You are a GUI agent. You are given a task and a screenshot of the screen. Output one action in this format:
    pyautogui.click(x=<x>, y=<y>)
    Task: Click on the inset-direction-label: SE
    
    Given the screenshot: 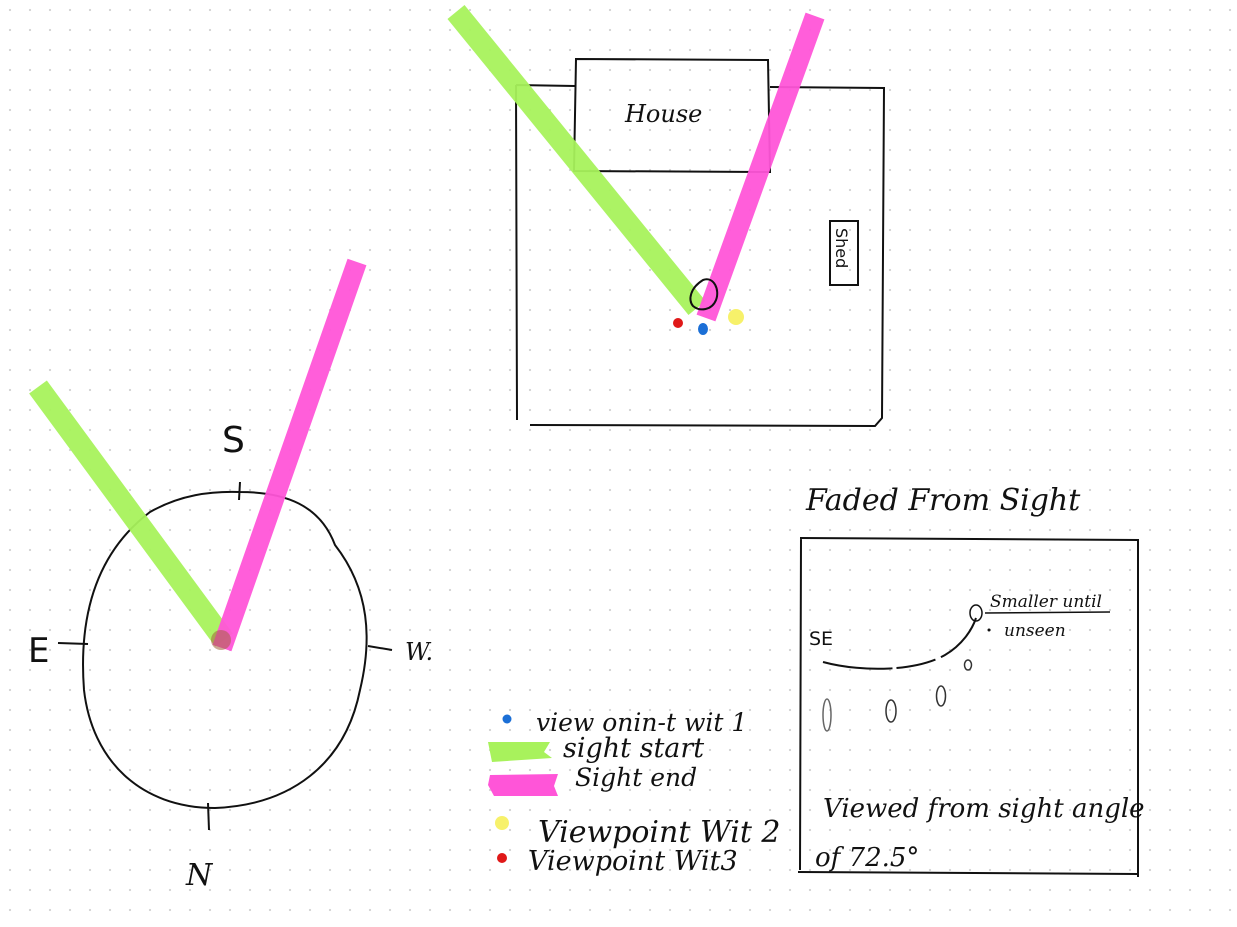 What is the action you would take?
    pyautogui.click(x=821, y=639)
    